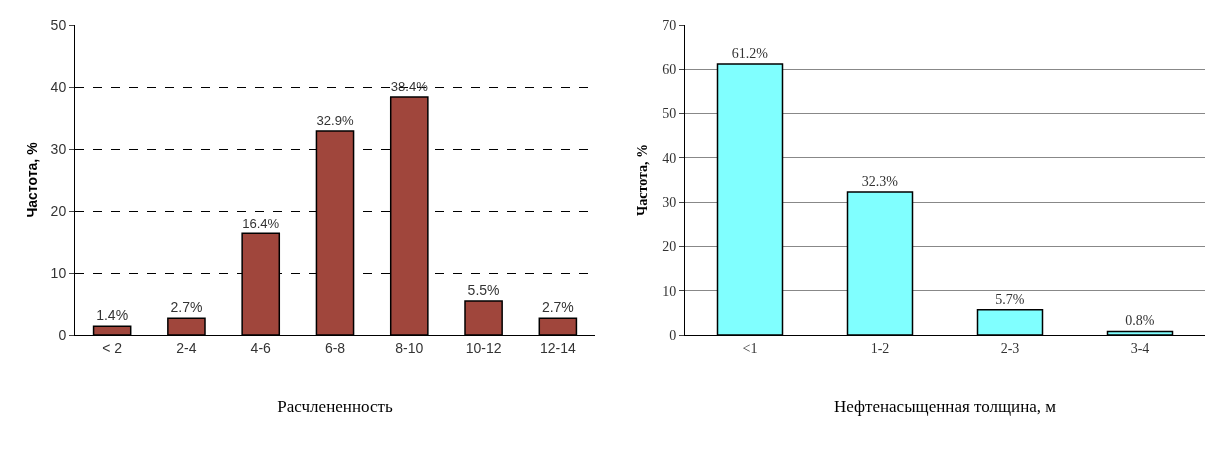 The height and width of the screenshot is (450, 1221). Describe the element at coordinates (335, 407) in the screenshot. I see `x-axis-title: Расчлененность` at that location.